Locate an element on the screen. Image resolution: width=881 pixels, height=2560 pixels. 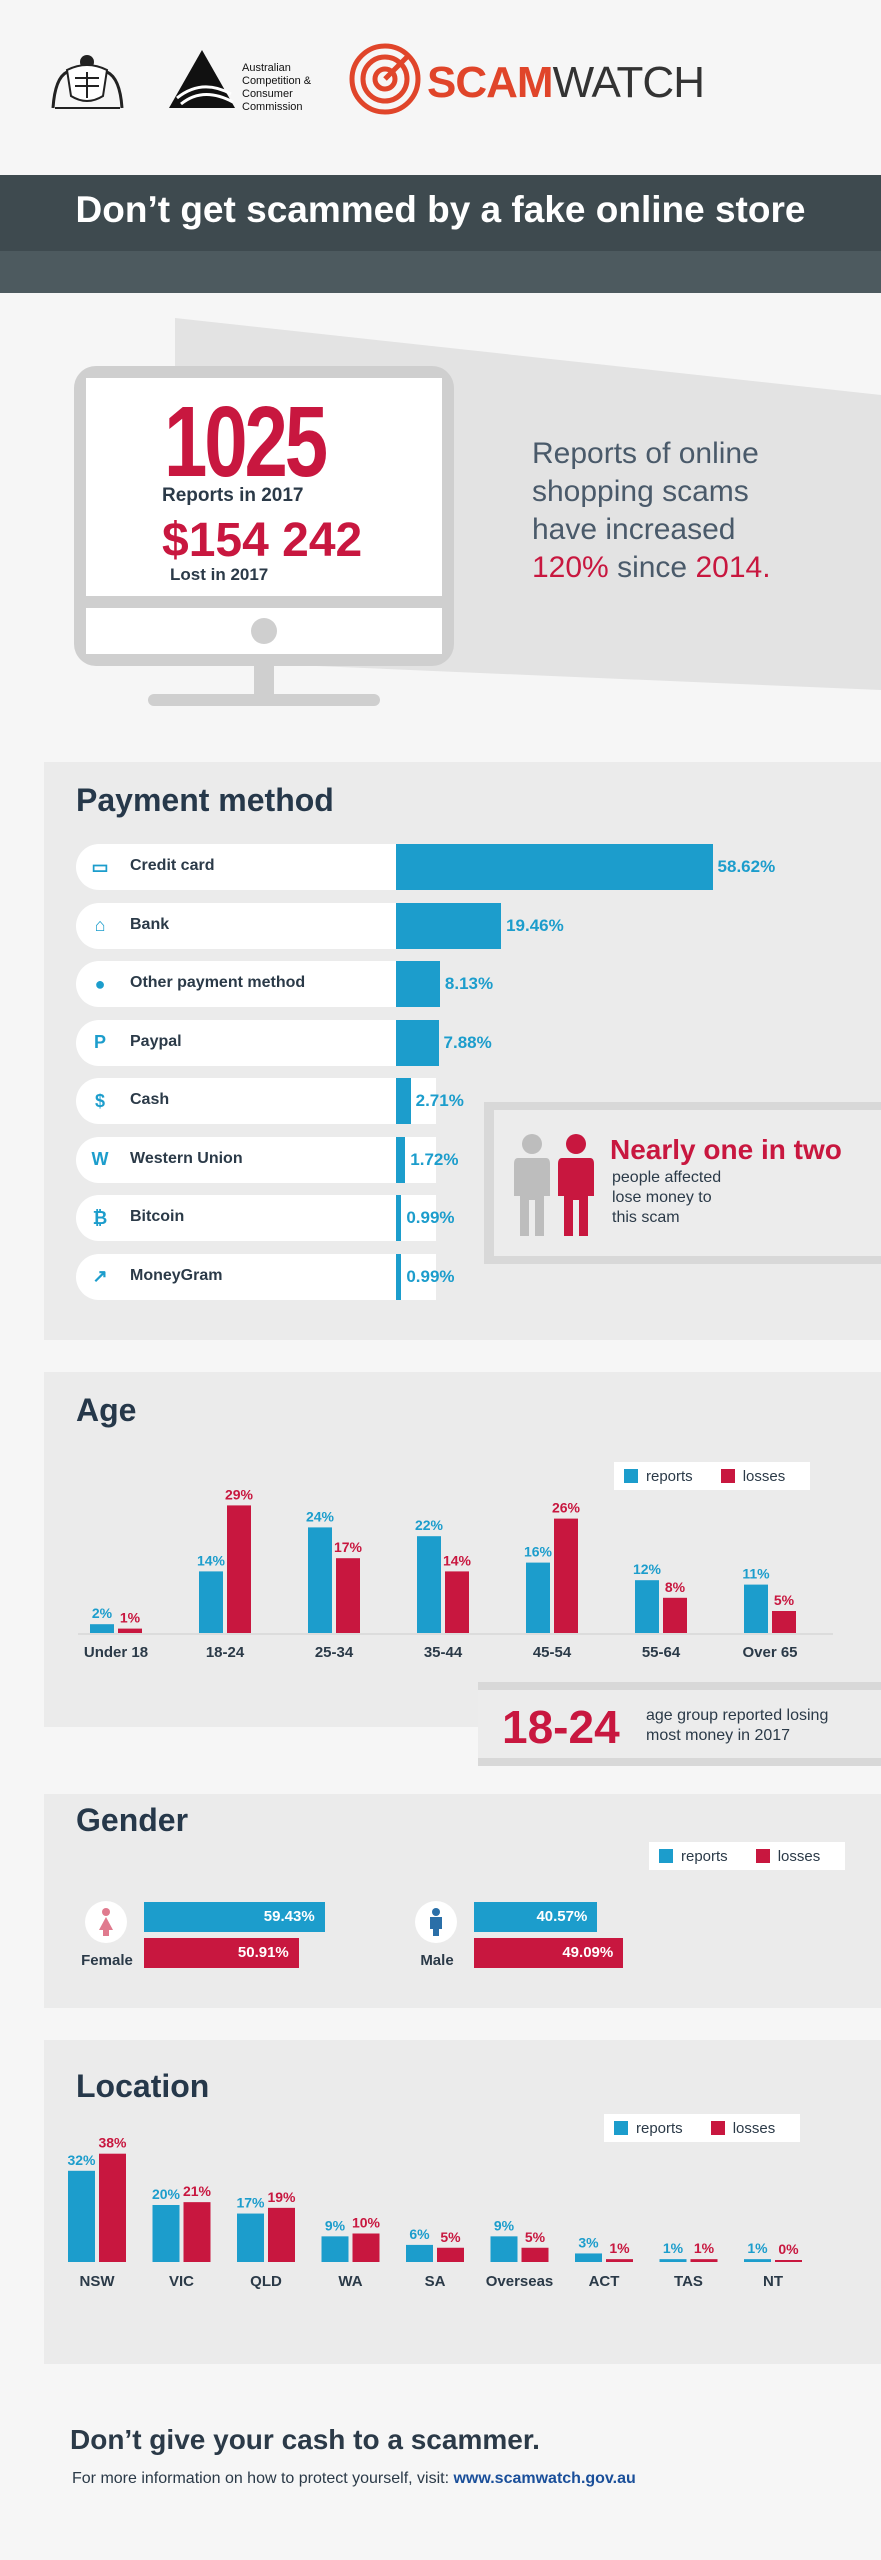
reports-value-label: 40.57% is located at coordinates (562, 1916).